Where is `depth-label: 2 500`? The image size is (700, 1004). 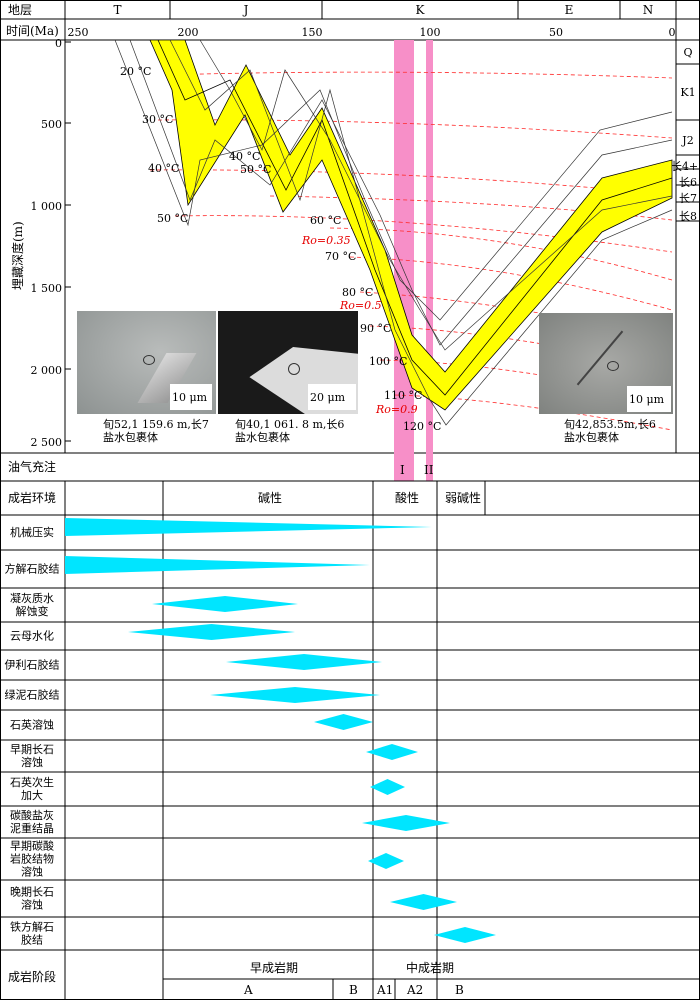
depth-label: 2 500 is located at coordinates (47, 442).